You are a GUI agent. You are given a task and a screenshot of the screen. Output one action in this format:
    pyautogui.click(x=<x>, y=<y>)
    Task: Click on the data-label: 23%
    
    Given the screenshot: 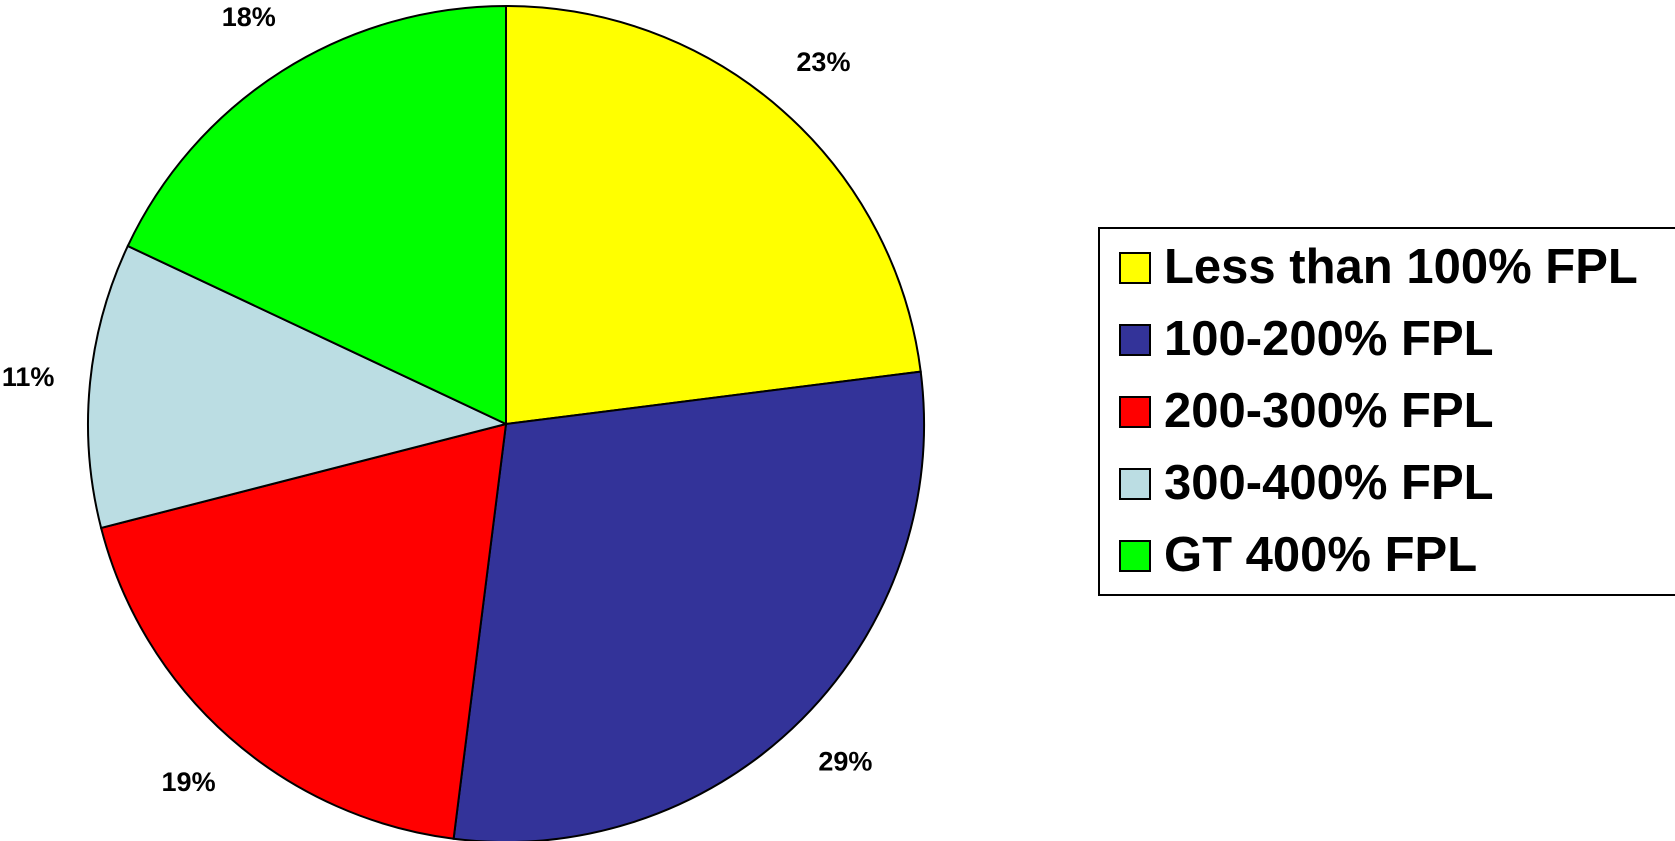 What is the action you would take?
    pyautogui.click(x=823, y=62)
    